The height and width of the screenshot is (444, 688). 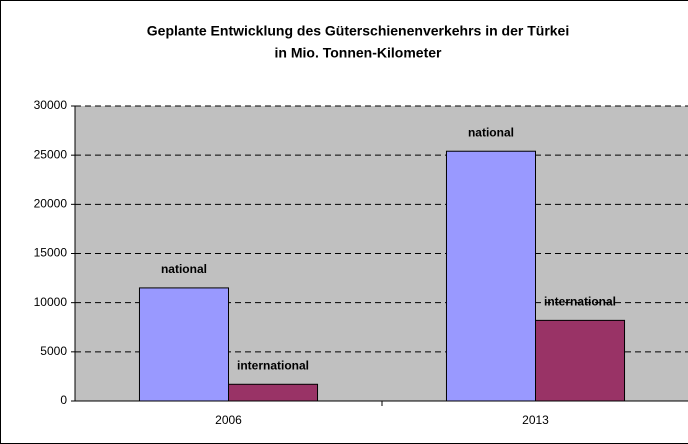 What do you see at coordinates (359, 53) in the screenshot?
I see `chart-subtitle: in Mio. Tonnen-Kilometer` at bounding box center [359, 53].